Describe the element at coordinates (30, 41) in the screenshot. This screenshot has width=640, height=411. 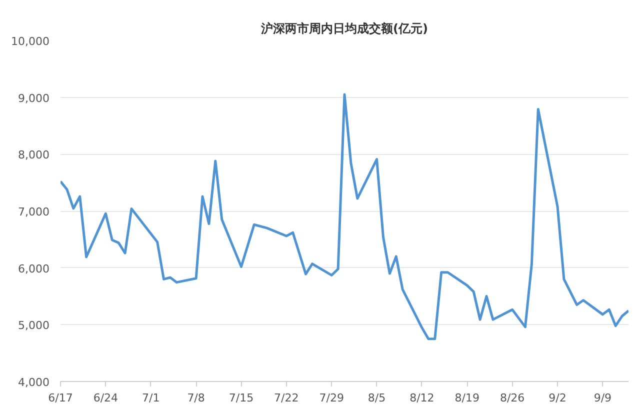
I see `y-tick-label: 10,000` at that location.